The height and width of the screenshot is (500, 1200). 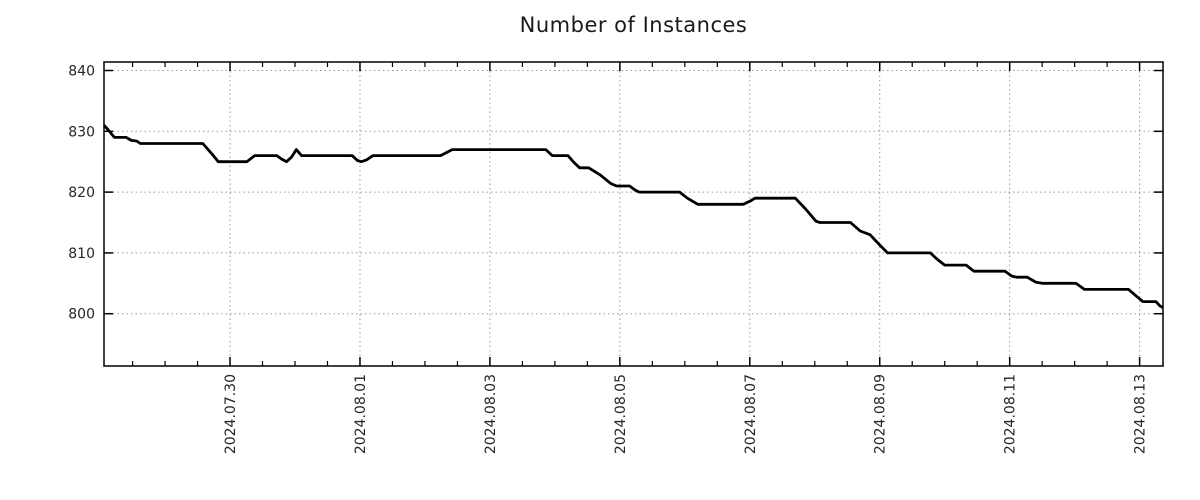 What do you see at coordinates (81, 315) in the screenshot?
I see `y-tick-label: 800` at bounding box center [81, 315].